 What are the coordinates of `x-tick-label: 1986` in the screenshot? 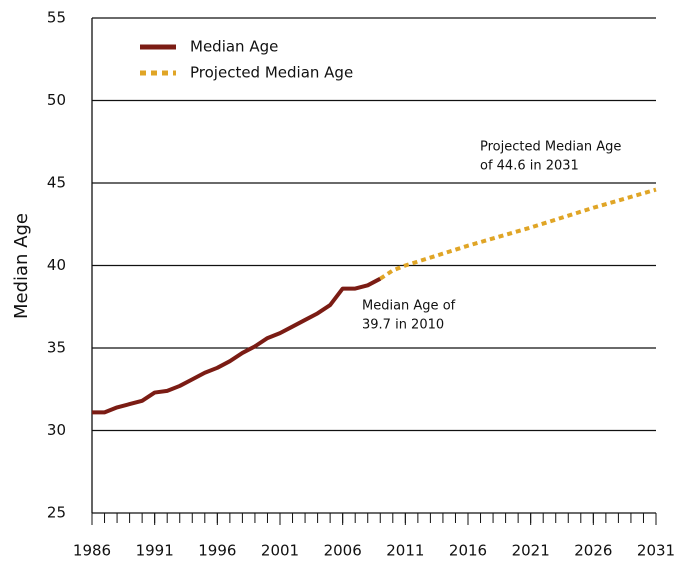 It's located at (92, 551).